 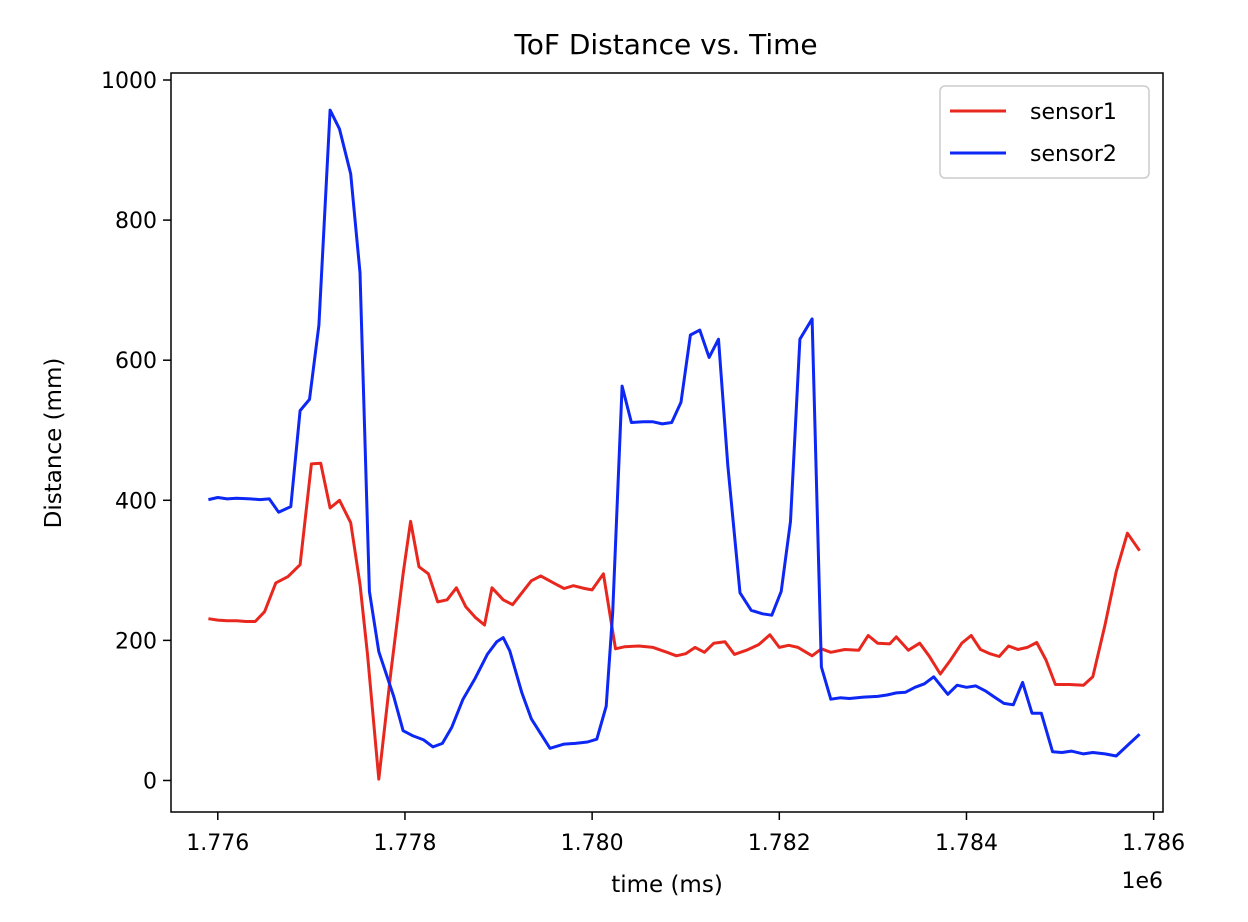 What do you see at coordinates (136, 431) in the screenshot?
I see `y-axis-ticks: 0 200 400 600 800 1000` at bounding box center [136, 431].